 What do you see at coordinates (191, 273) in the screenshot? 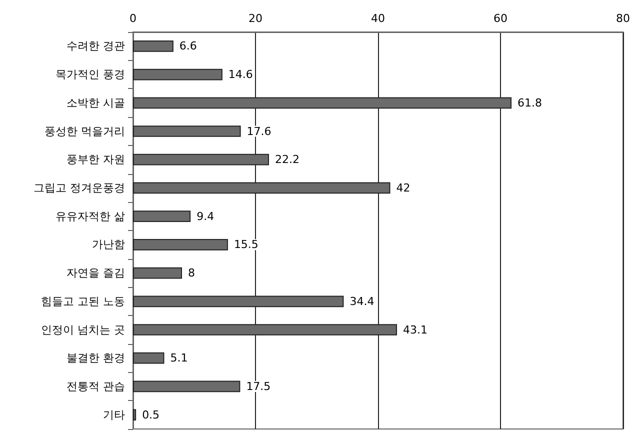
I see `data-label: 8` at bounding box center [191, 273].